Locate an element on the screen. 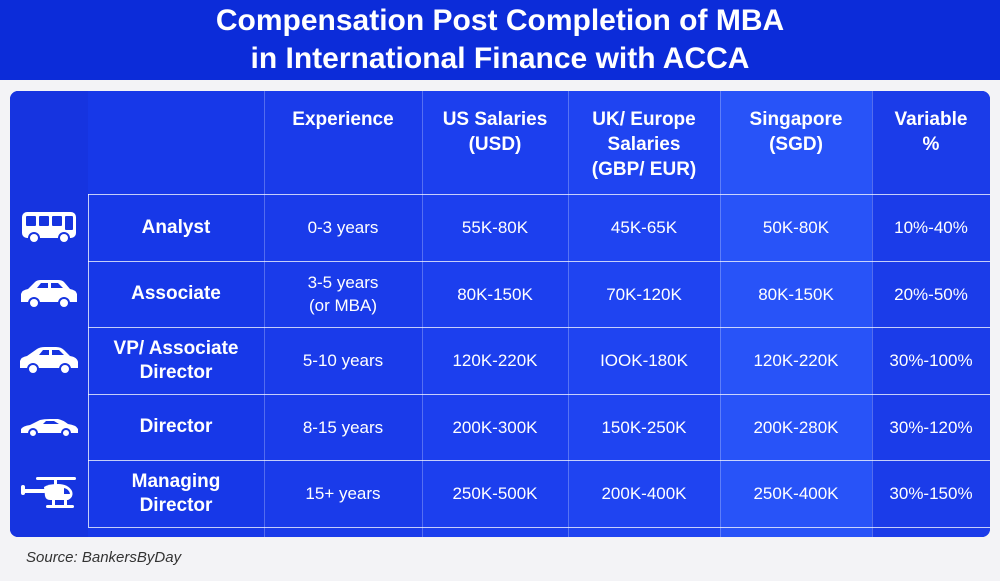 This screenshot has width=1000, height=581. header-experience: Experience is located at coordinates (343, 119).